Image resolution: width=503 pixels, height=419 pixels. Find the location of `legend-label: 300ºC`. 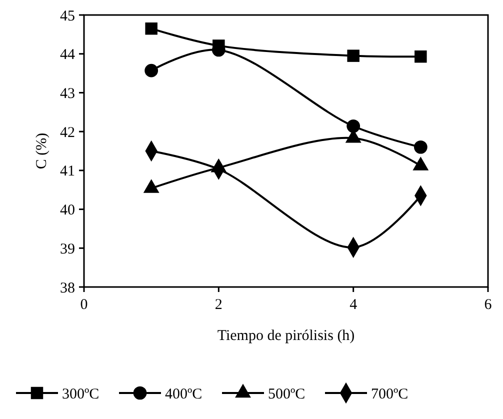

legend-label: 300ºC is located at coordinates (81, 394).